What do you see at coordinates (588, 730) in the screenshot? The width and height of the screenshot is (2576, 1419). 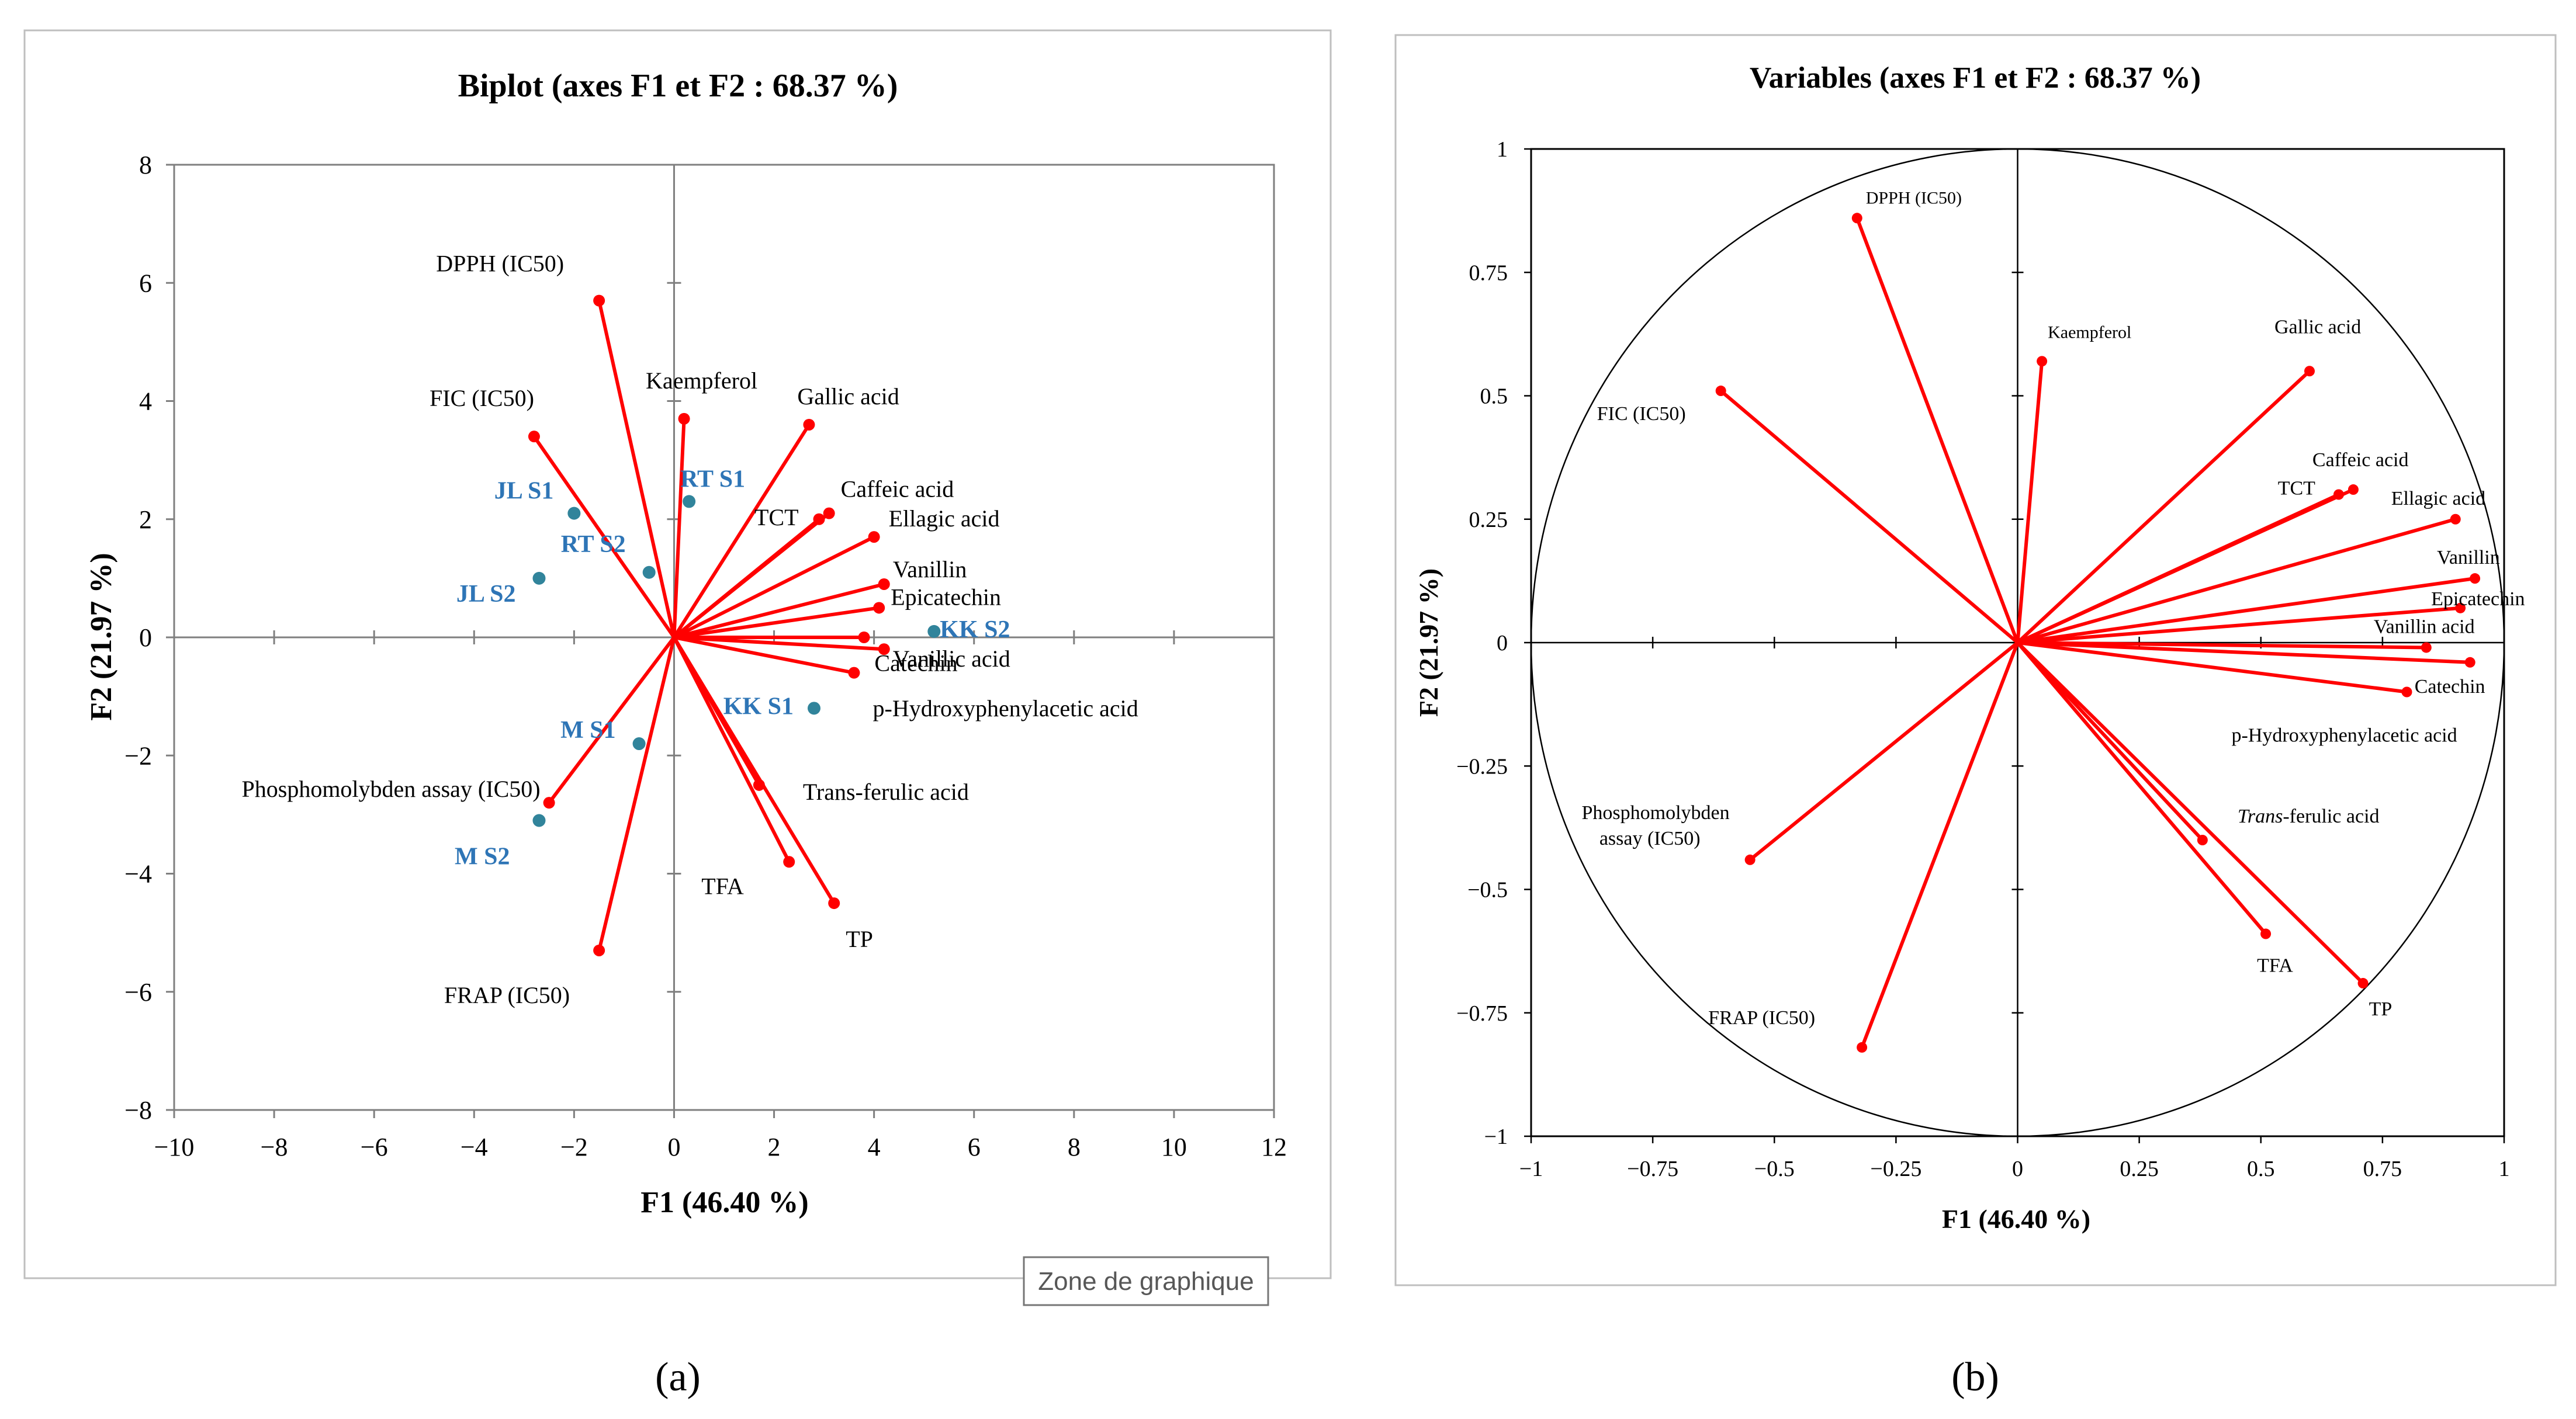 I see `panel-a-sample-label-m-s1: M S1` at bounding box center [588, 730].